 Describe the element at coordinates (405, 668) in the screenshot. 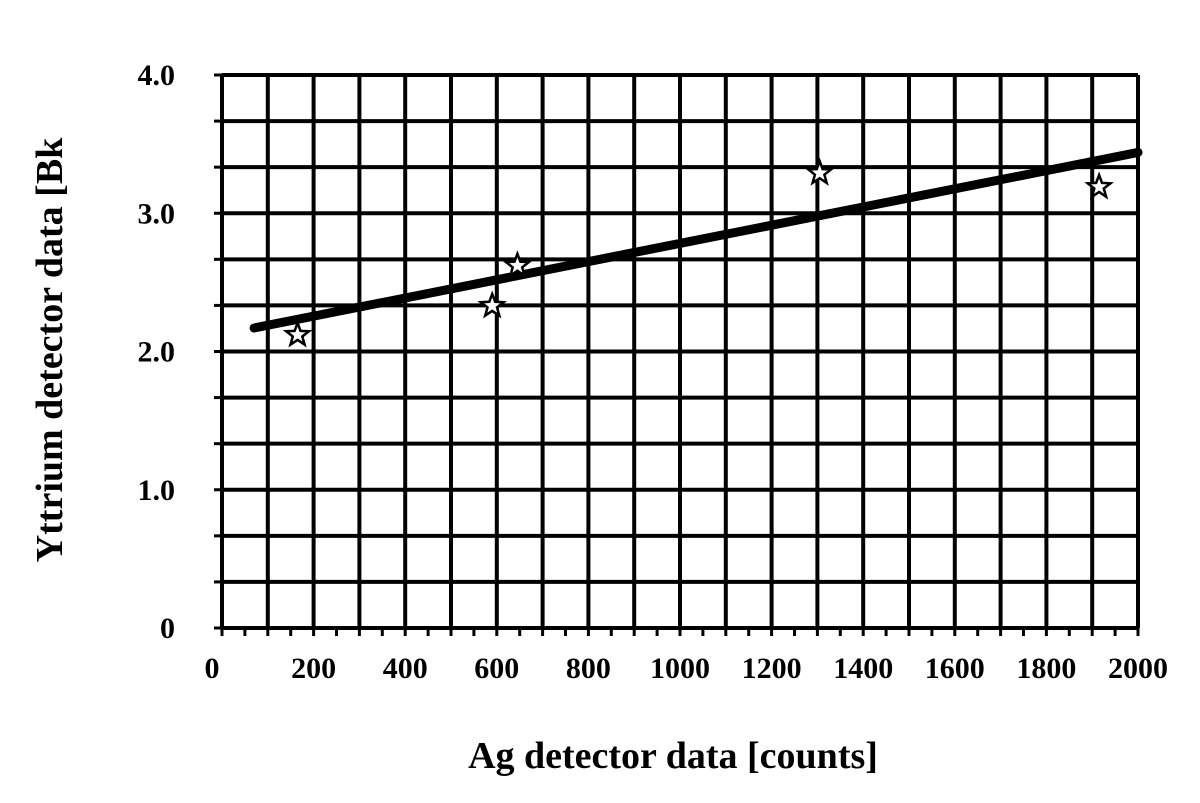

I see `x-tick-label: 400` at that location.